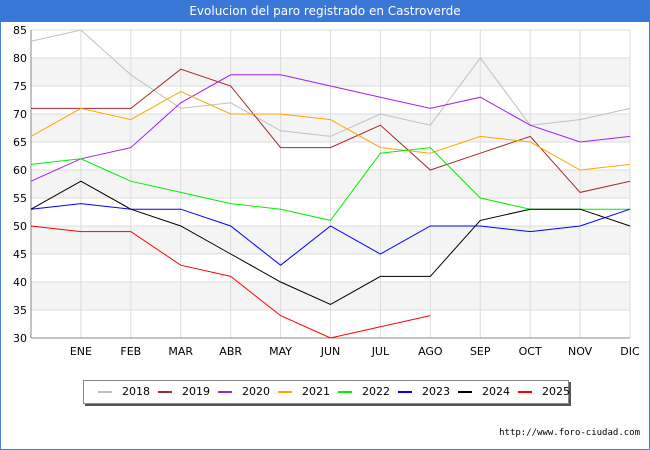 The image size is (650, 450). Describe the element at coordinates (20, 170) in the screenshot. I see `y-tick-label: 60` at that location.